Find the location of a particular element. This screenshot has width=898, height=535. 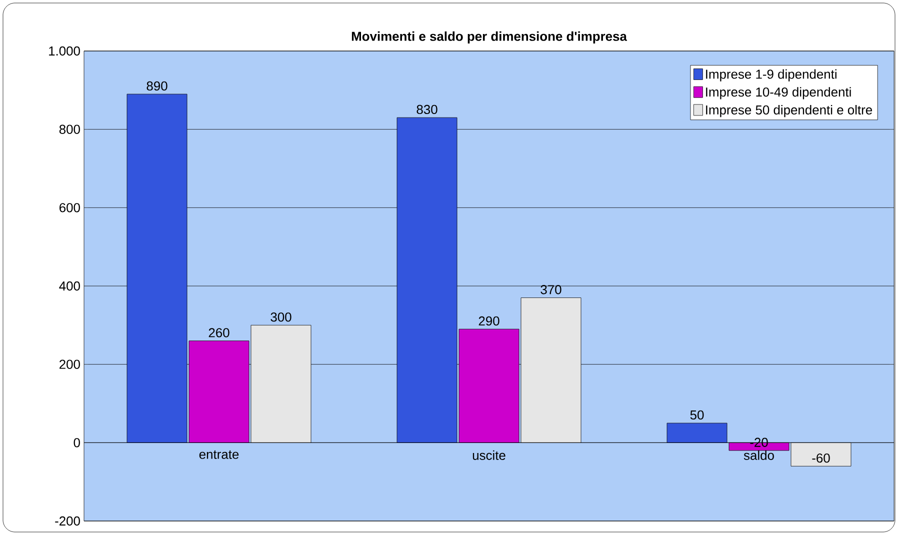

data-label: 370 is located at coordinates (551, 289).